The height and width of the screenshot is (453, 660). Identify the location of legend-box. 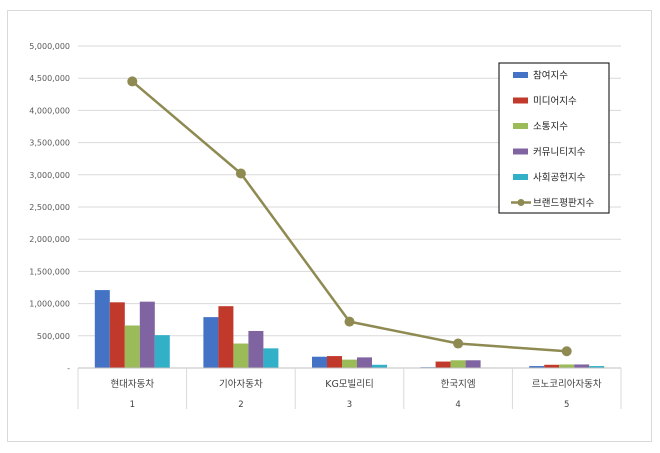
(554, 138).